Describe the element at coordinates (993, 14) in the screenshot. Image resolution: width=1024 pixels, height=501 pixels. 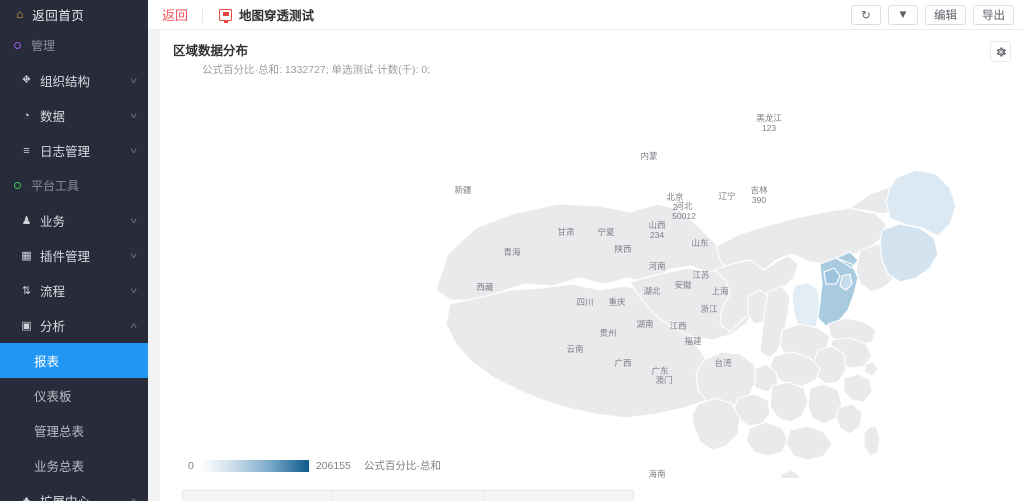
I see `export-button: 导出` at that location.